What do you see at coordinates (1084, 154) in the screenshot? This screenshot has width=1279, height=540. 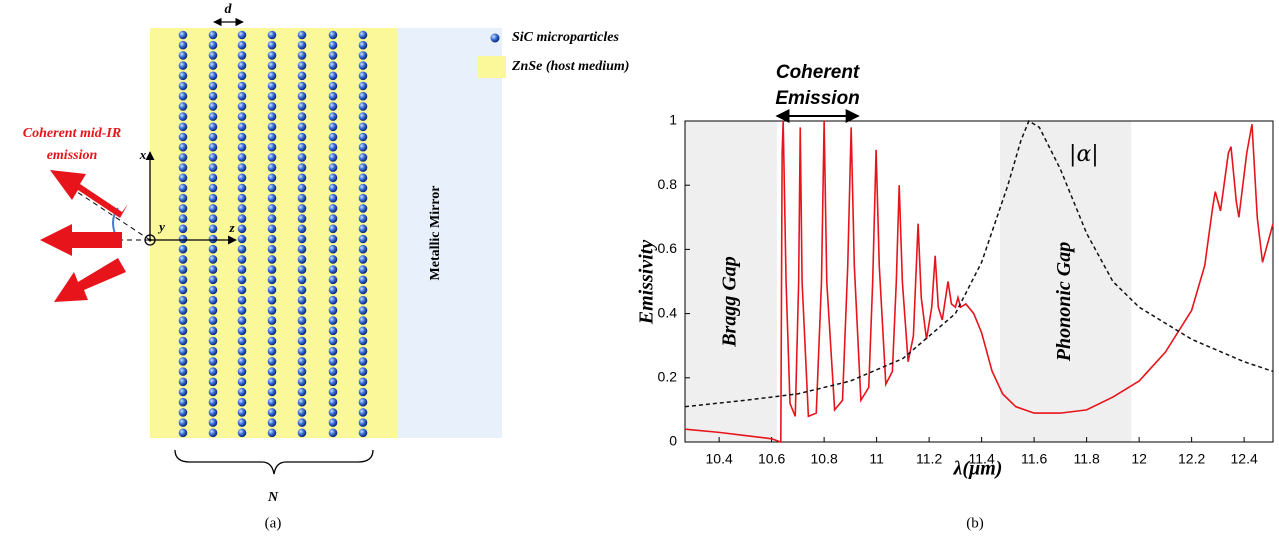 I see `series-label: |α|` at bounding box center [1084, 154].